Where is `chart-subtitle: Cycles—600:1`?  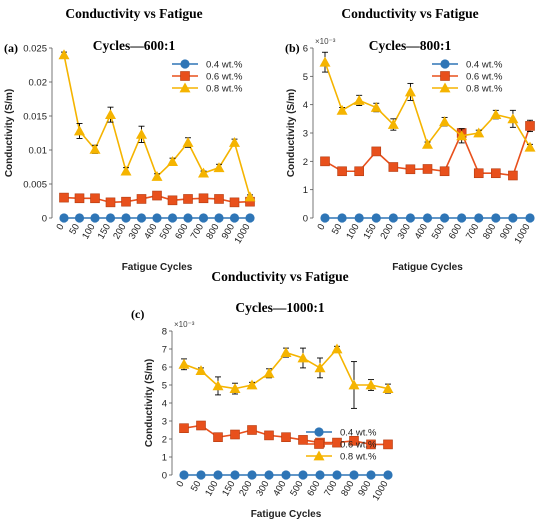 chart-subtitle: Cycles—600:1 is located at coordinates (134, 45).